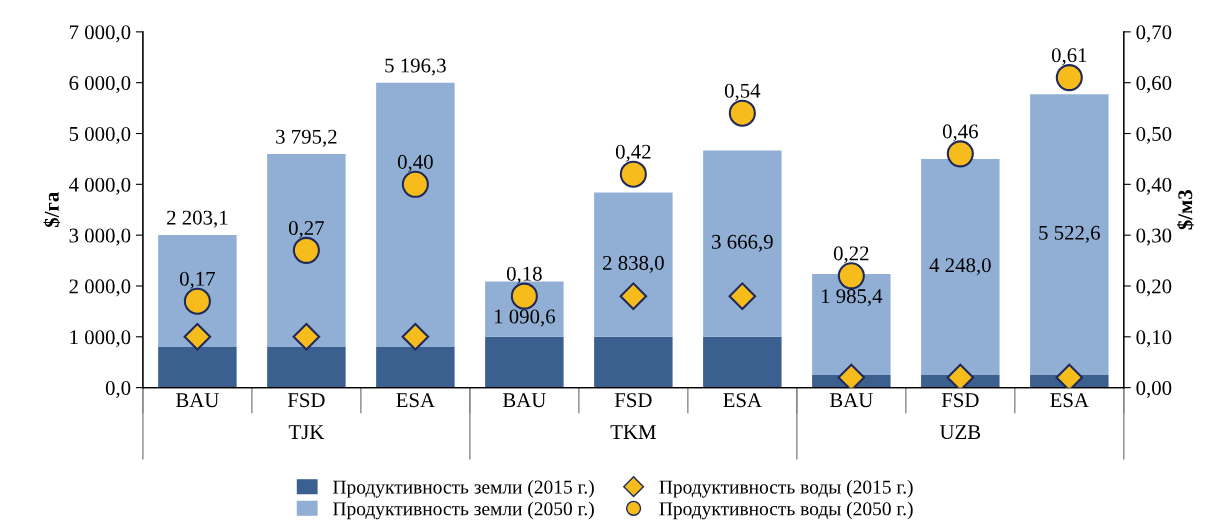  I want to click on y-tick-label: 1 000,0, so click(100, 339).